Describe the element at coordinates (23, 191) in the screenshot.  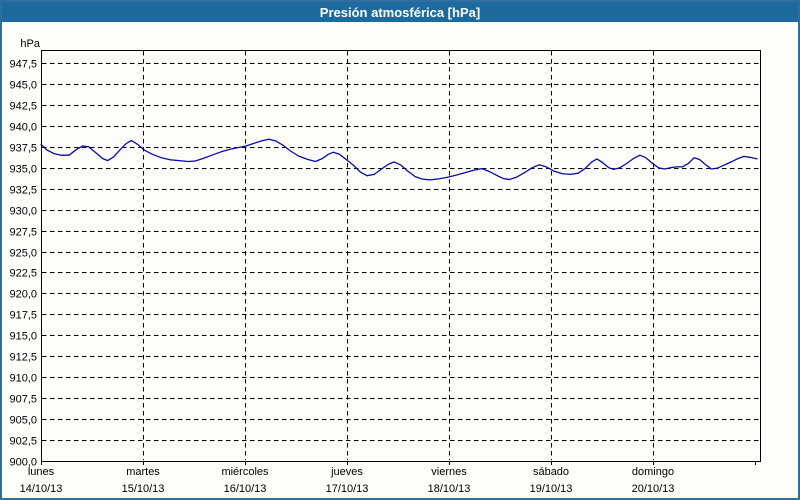
I see `y-tick-label: 932,5` at that location.